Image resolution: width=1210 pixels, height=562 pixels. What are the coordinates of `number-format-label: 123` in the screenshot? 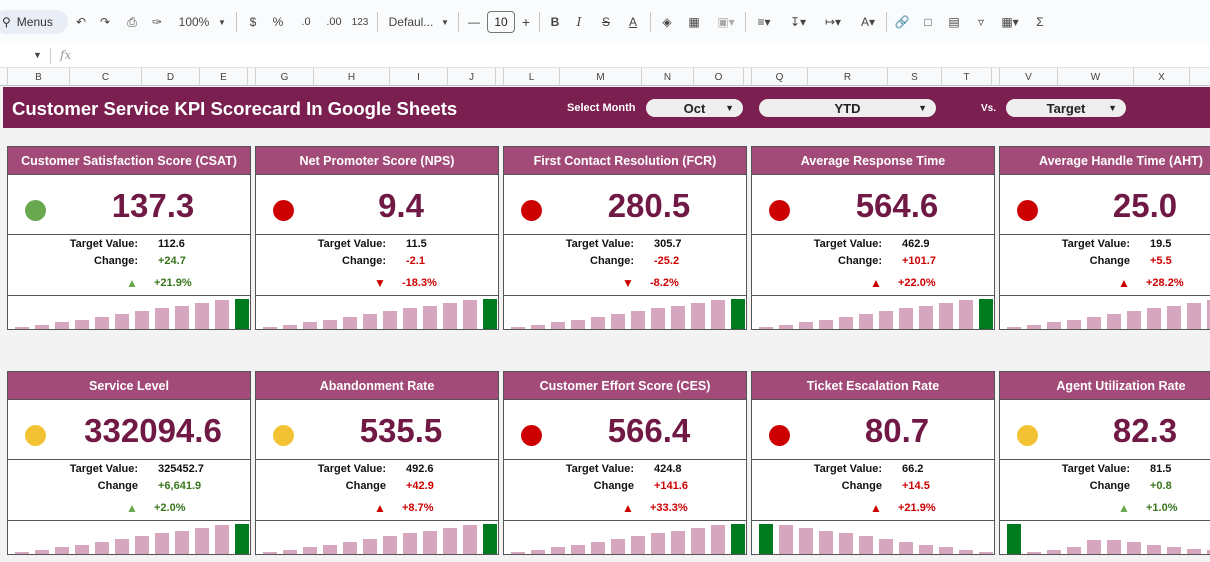 It's located at (360, 22).